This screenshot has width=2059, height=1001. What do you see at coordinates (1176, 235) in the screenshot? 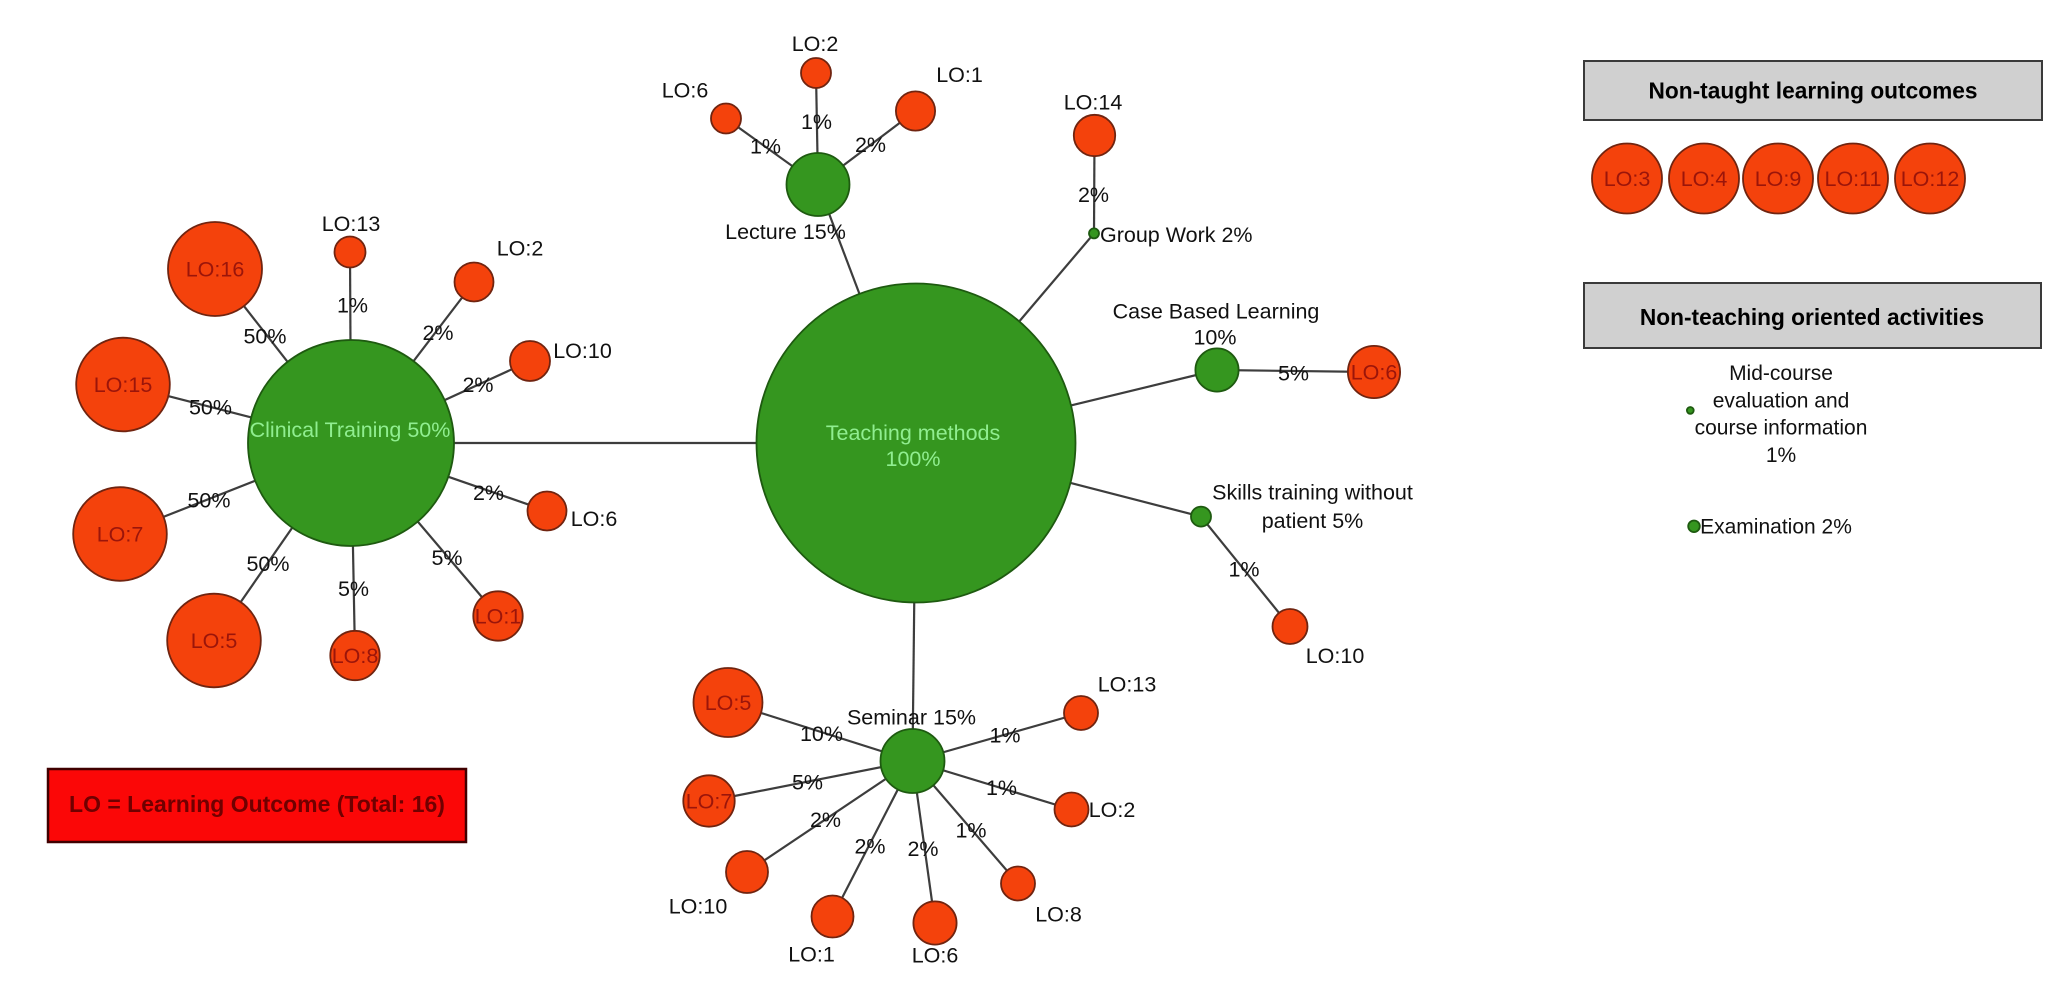
I see `svg-text: Group Work 2%` at bounding box center [1176, 235].